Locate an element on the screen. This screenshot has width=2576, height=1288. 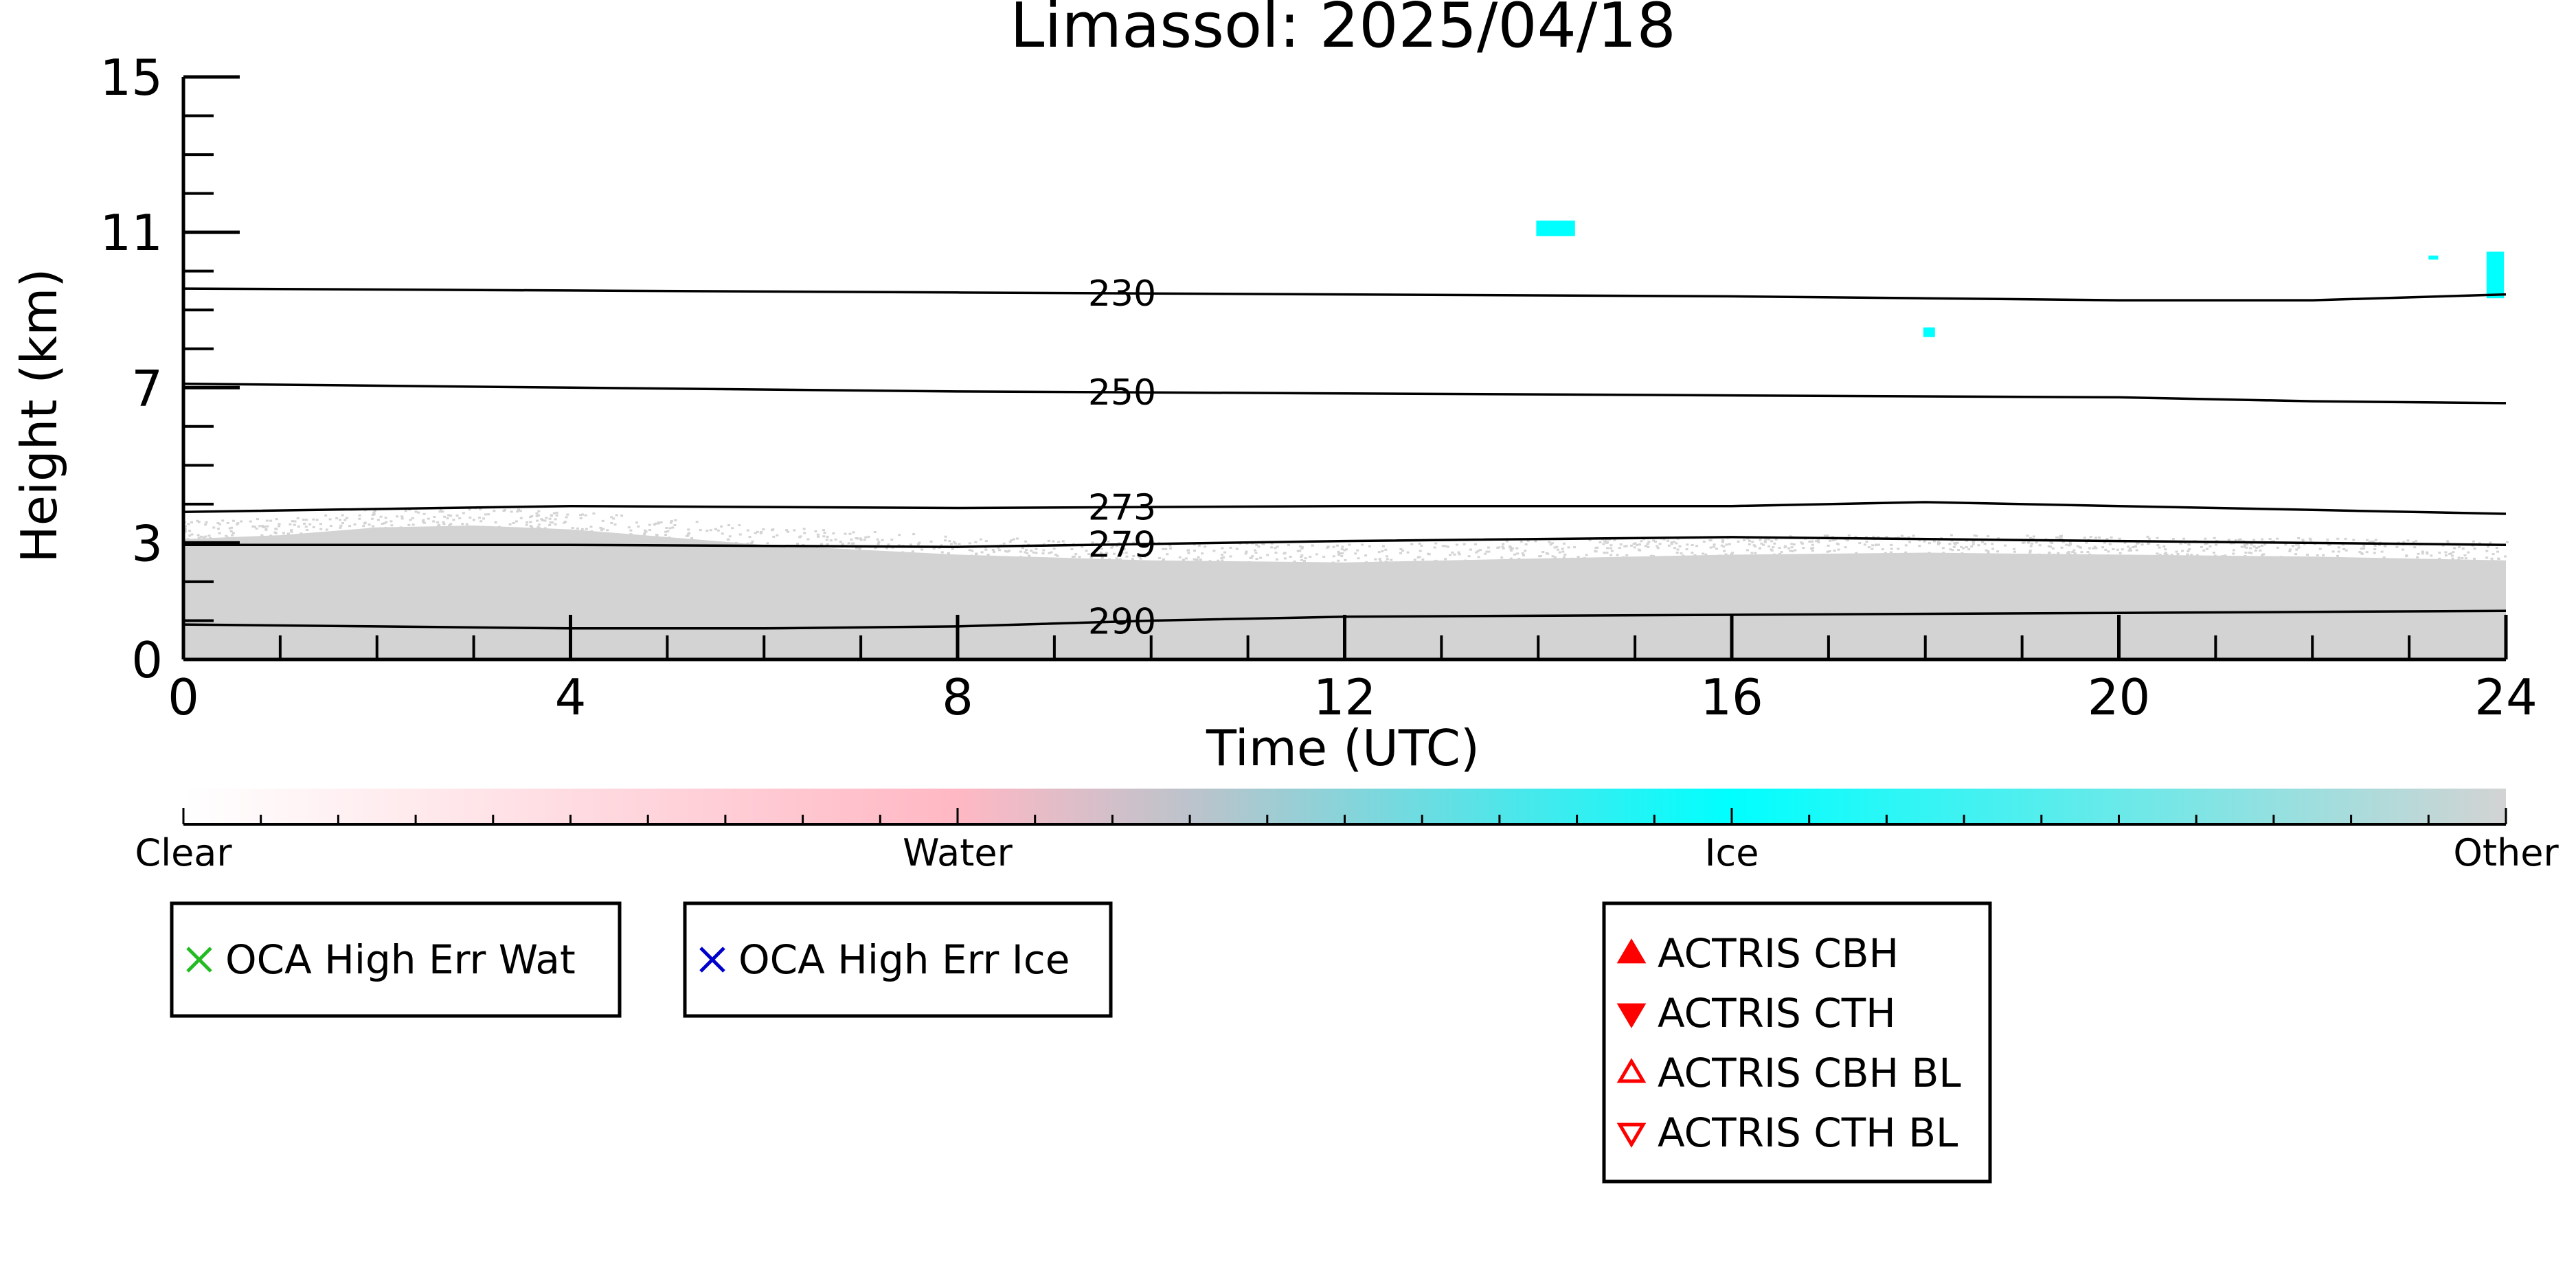
colorbar-label: Ice is located at coordinates (1732, 852).